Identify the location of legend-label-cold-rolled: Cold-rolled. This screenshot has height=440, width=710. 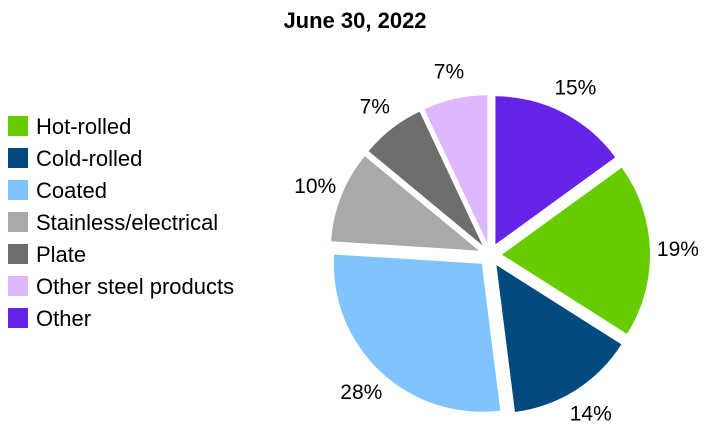
(89, 158).